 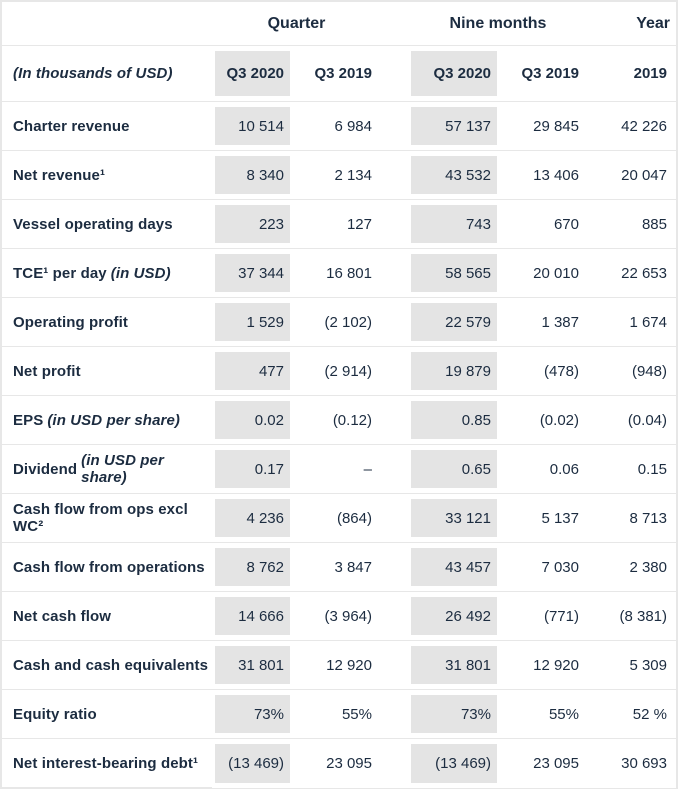 I want to click on row-label-text: Net interest-bearing debt¹, so click(x=106, y=763).